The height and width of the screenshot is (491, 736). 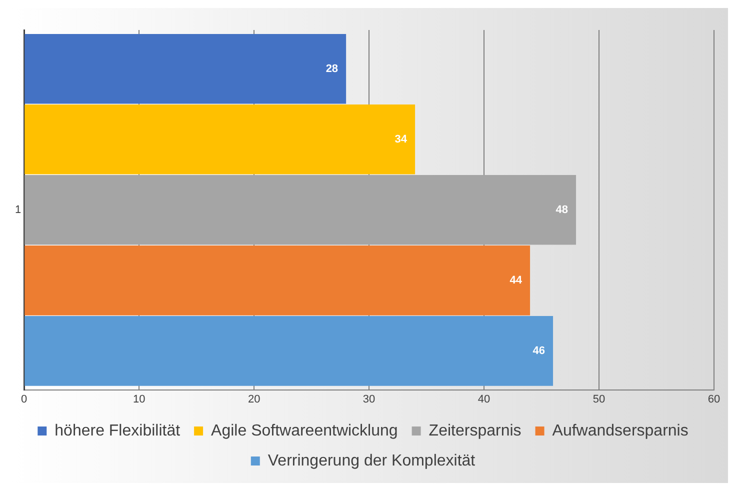 What do you see at coordinates (562, 210) in the screenshot?
I see `data-label: 48` at bounding box center [562, 210].